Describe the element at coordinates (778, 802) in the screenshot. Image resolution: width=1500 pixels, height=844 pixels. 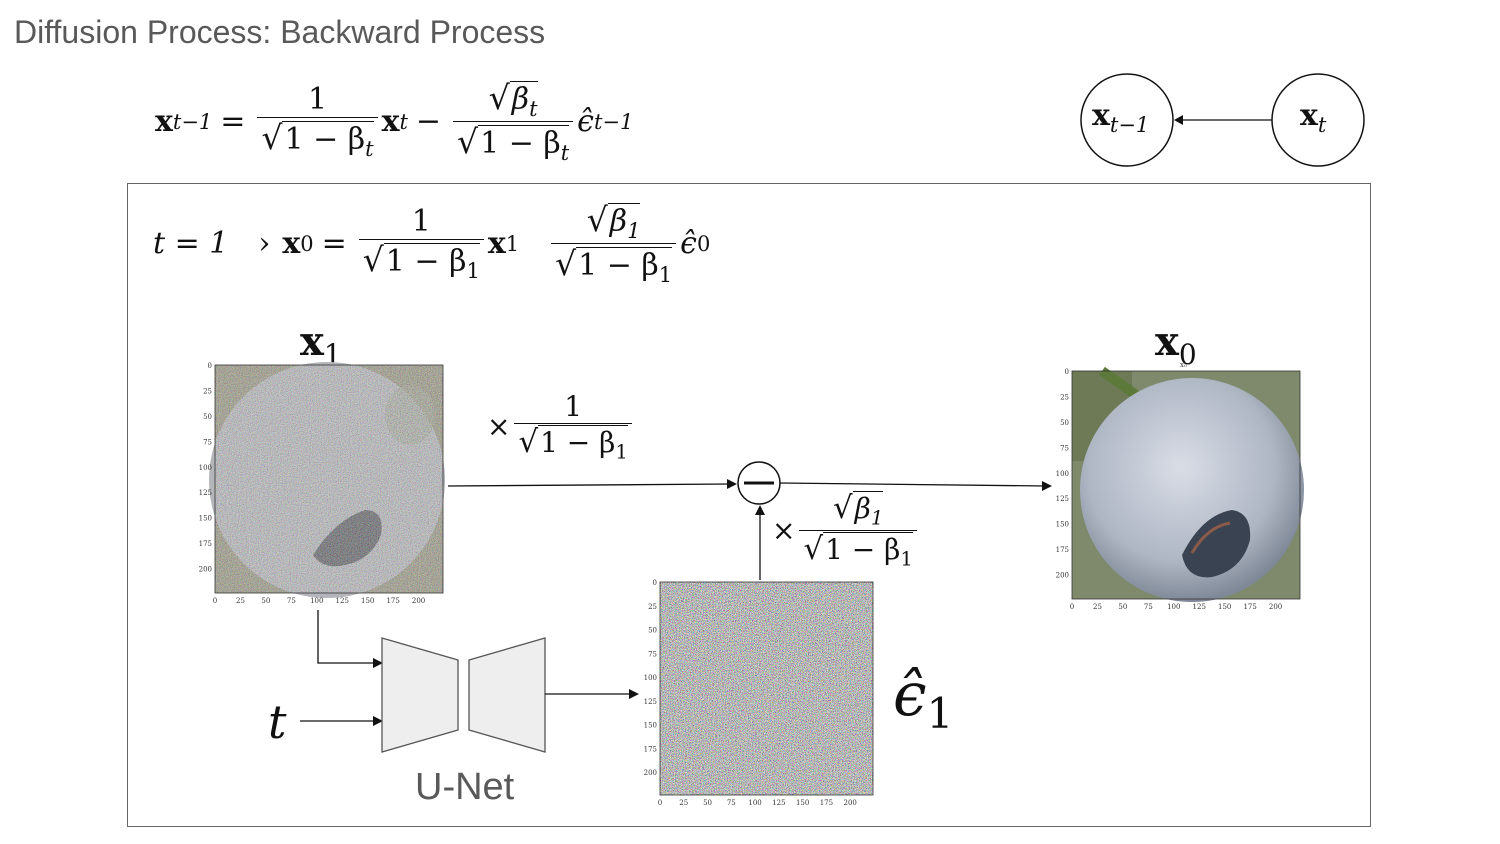
I see `eps-xtick: 125` at that location.